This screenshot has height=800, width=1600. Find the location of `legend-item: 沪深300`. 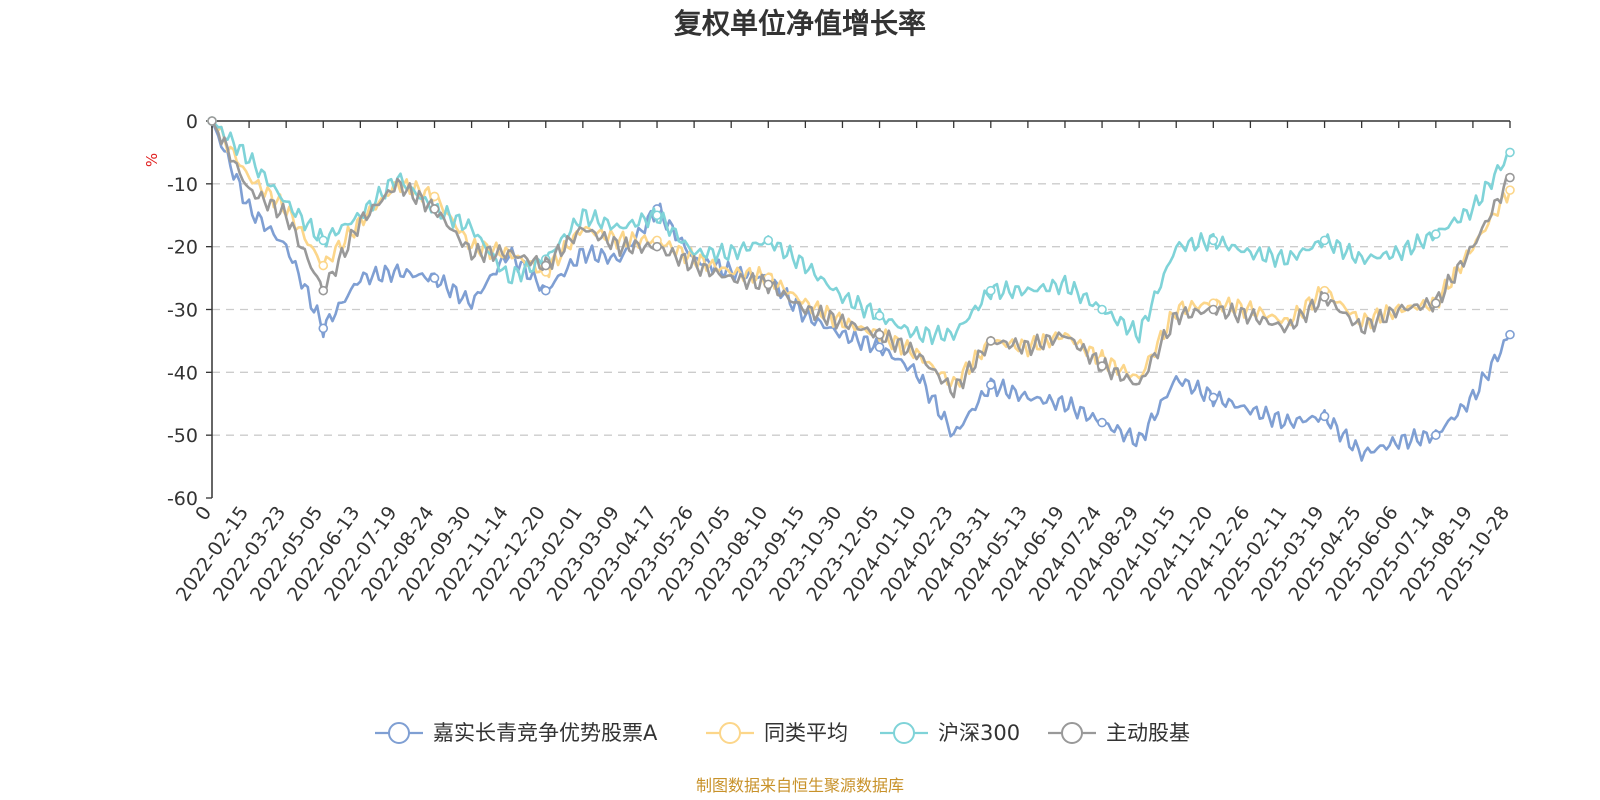

legend-item: 沪深300 is located at coordinates (950, 733).